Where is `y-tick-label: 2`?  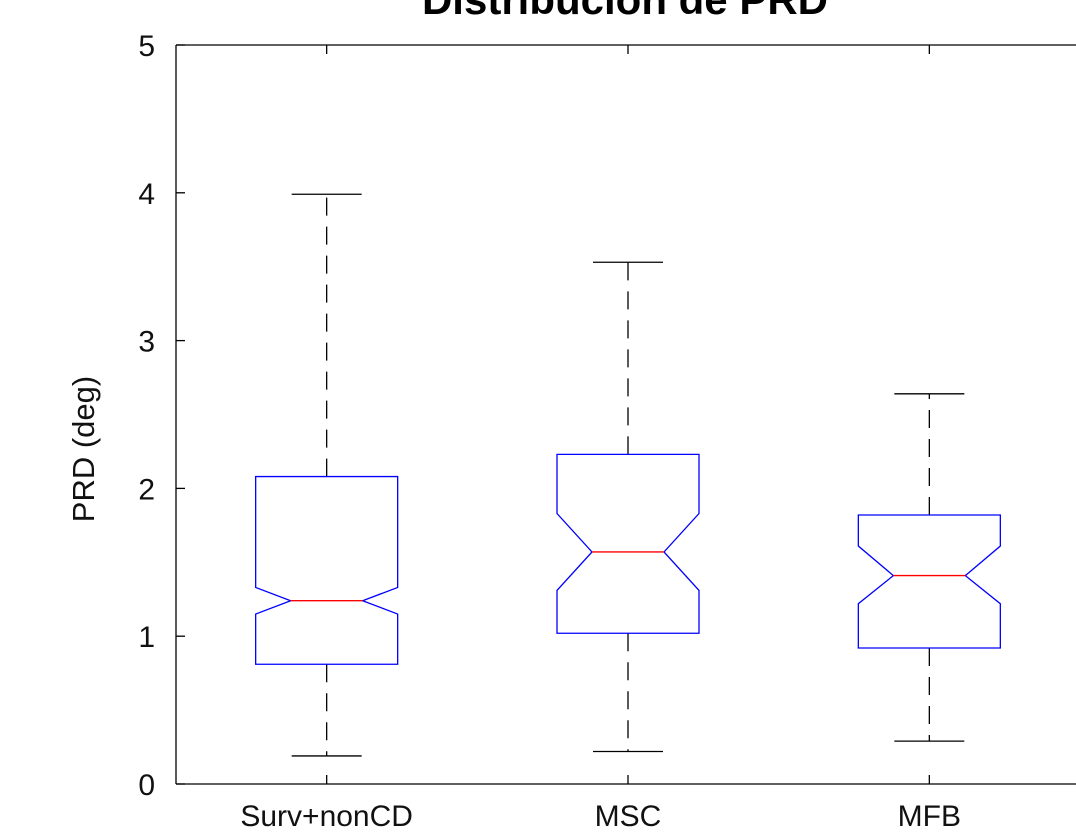
y-tick-label: 2 is located at coordinates (146, 489).